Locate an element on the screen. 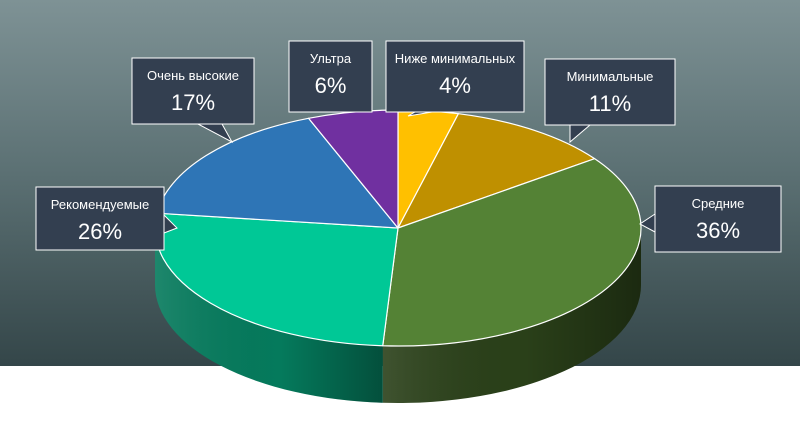 The image size is (800, 430). callout-2: Минимальные 11% is located at coordinates (610, 101).